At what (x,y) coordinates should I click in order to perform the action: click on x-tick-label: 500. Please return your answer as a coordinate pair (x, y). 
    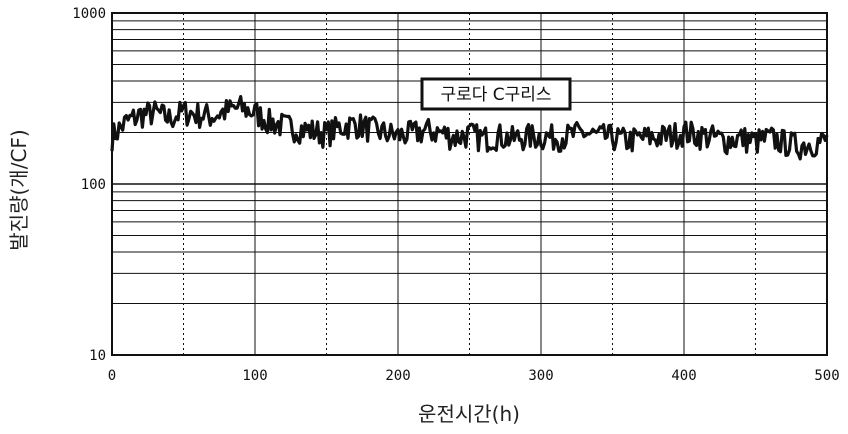
    Looking at the image, I should click on (826, 376).